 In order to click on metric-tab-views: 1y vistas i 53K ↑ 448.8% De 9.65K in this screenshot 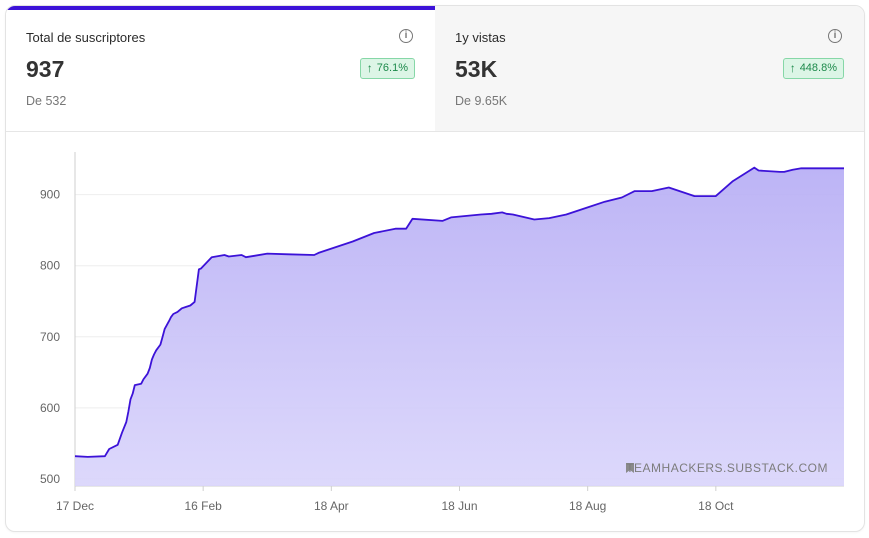, I will do `click(649, 68)`.